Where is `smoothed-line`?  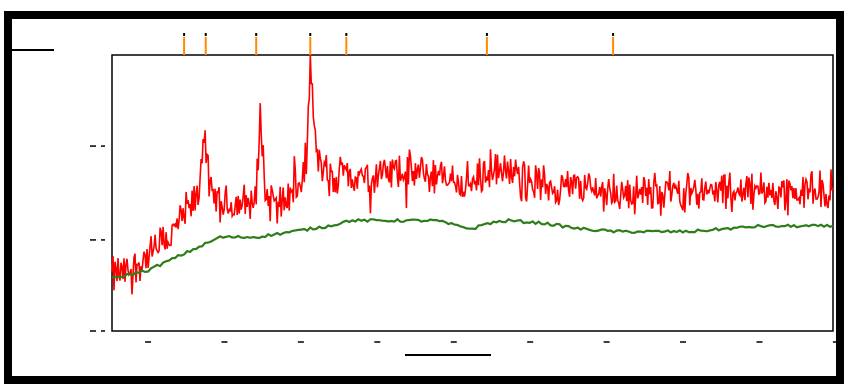 smoothed-line is located at coordinates (472, 248).